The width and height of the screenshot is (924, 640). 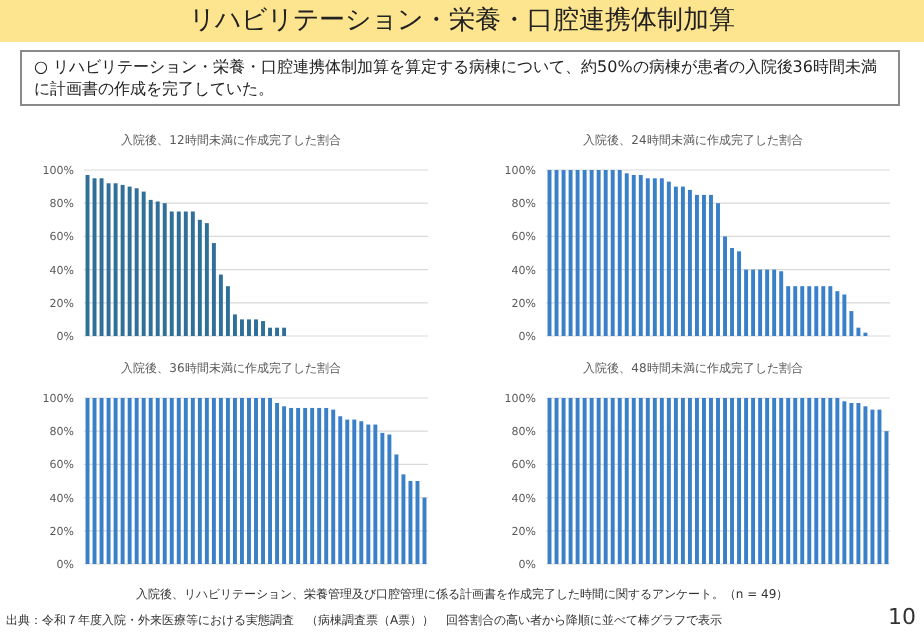 What do you see at coordinates (901, 617) in the screenshot?
I see `text: 10` at bounding box center [901, 617].